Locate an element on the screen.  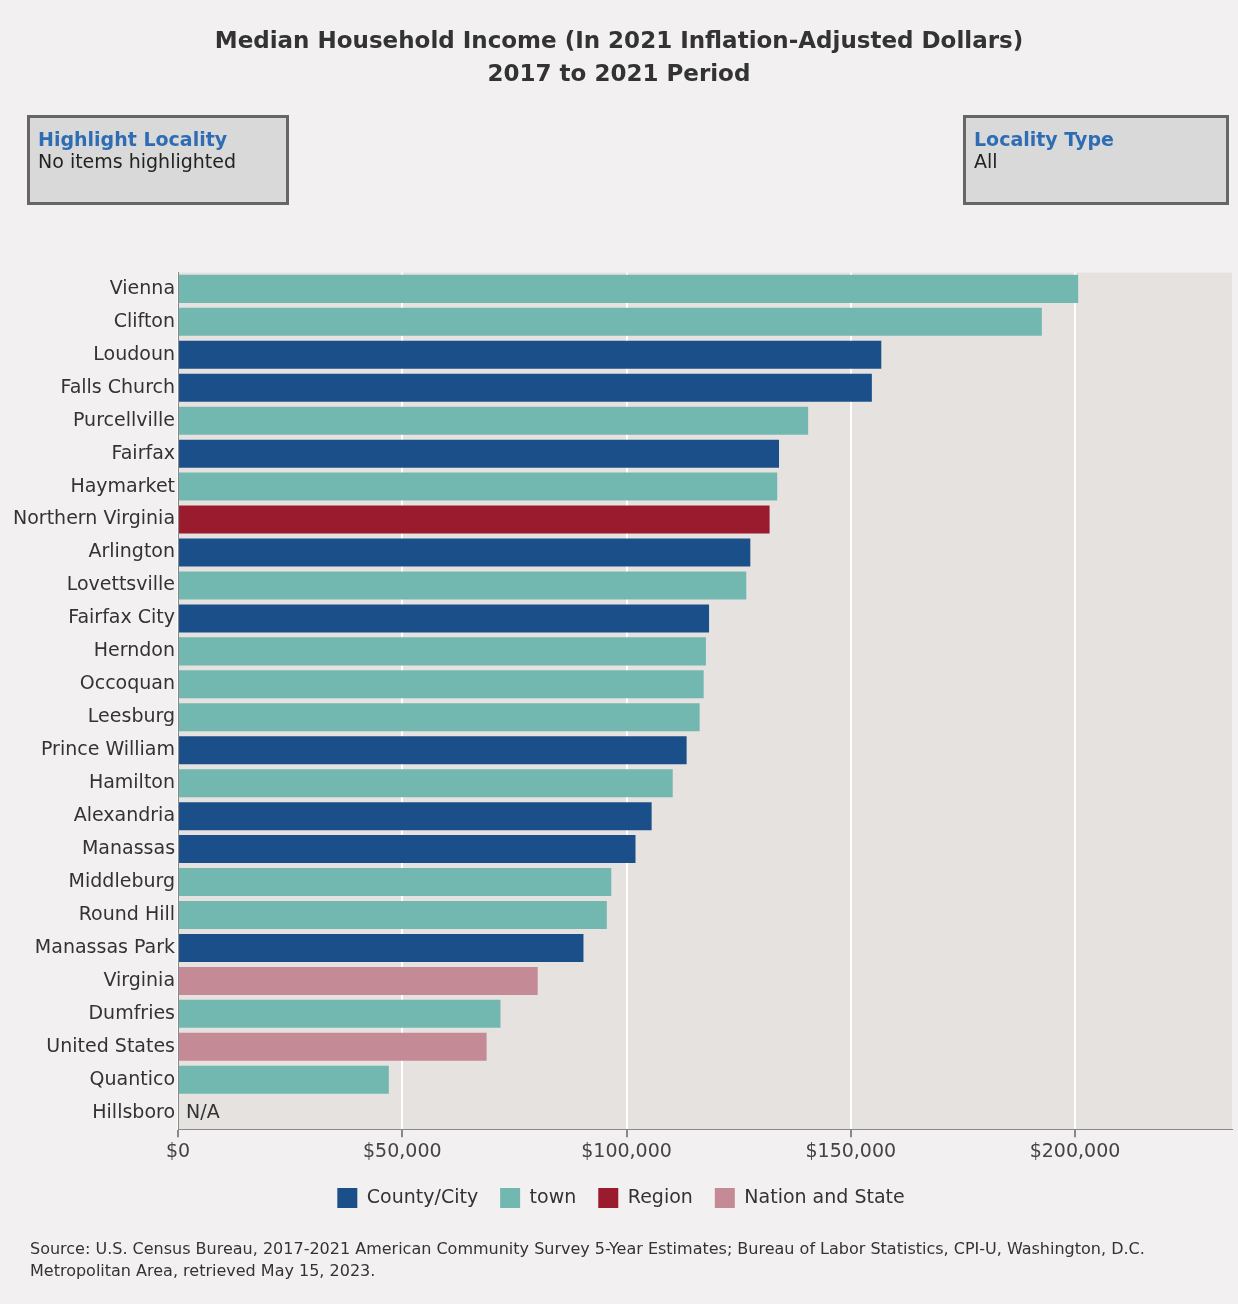
text: Locality Type is located at coordinates (1044, 139).